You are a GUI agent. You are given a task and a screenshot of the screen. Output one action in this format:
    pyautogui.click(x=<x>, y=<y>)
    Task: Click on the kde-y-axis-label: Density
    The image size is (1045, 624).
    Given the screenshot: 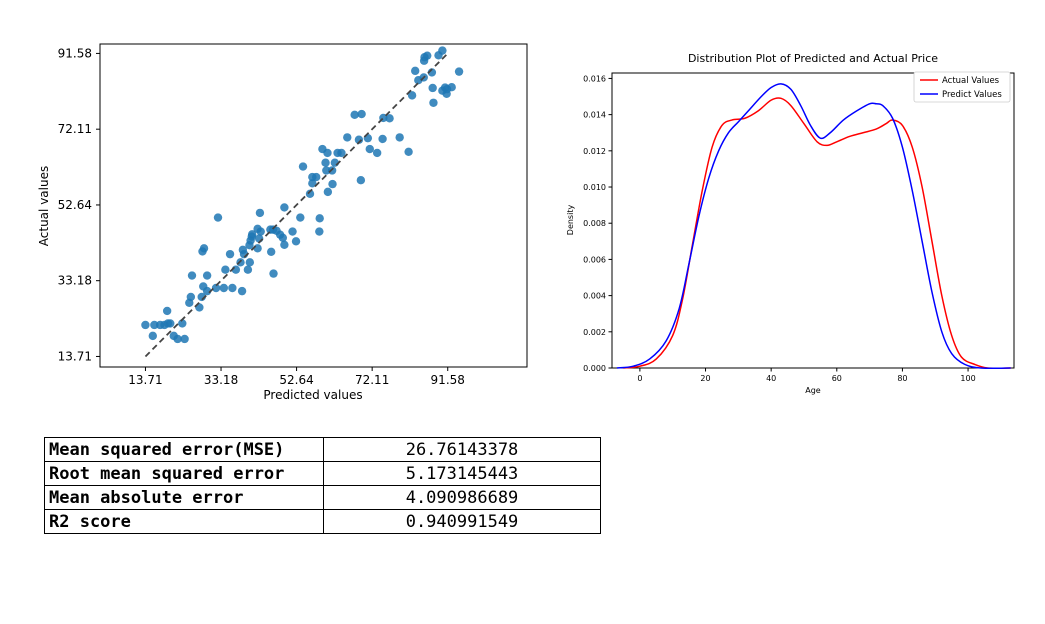 What is the action you would take?
    pyautogui.click(x=570, y=220)
    